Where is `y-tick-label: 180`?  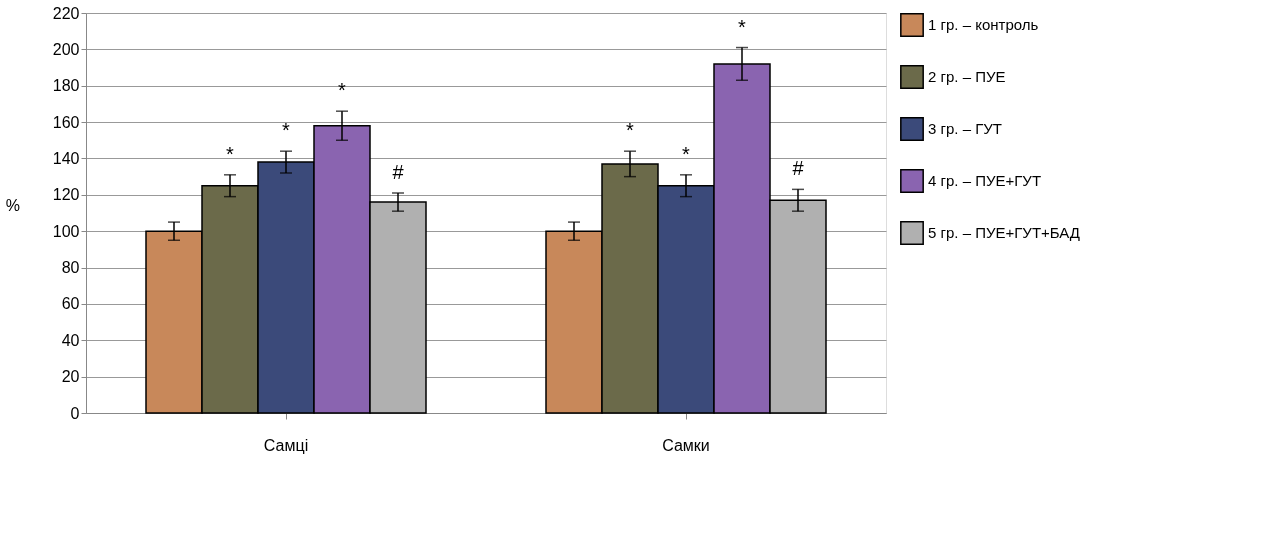 y-tick-label: 180 is located at coordinates (66, 86).